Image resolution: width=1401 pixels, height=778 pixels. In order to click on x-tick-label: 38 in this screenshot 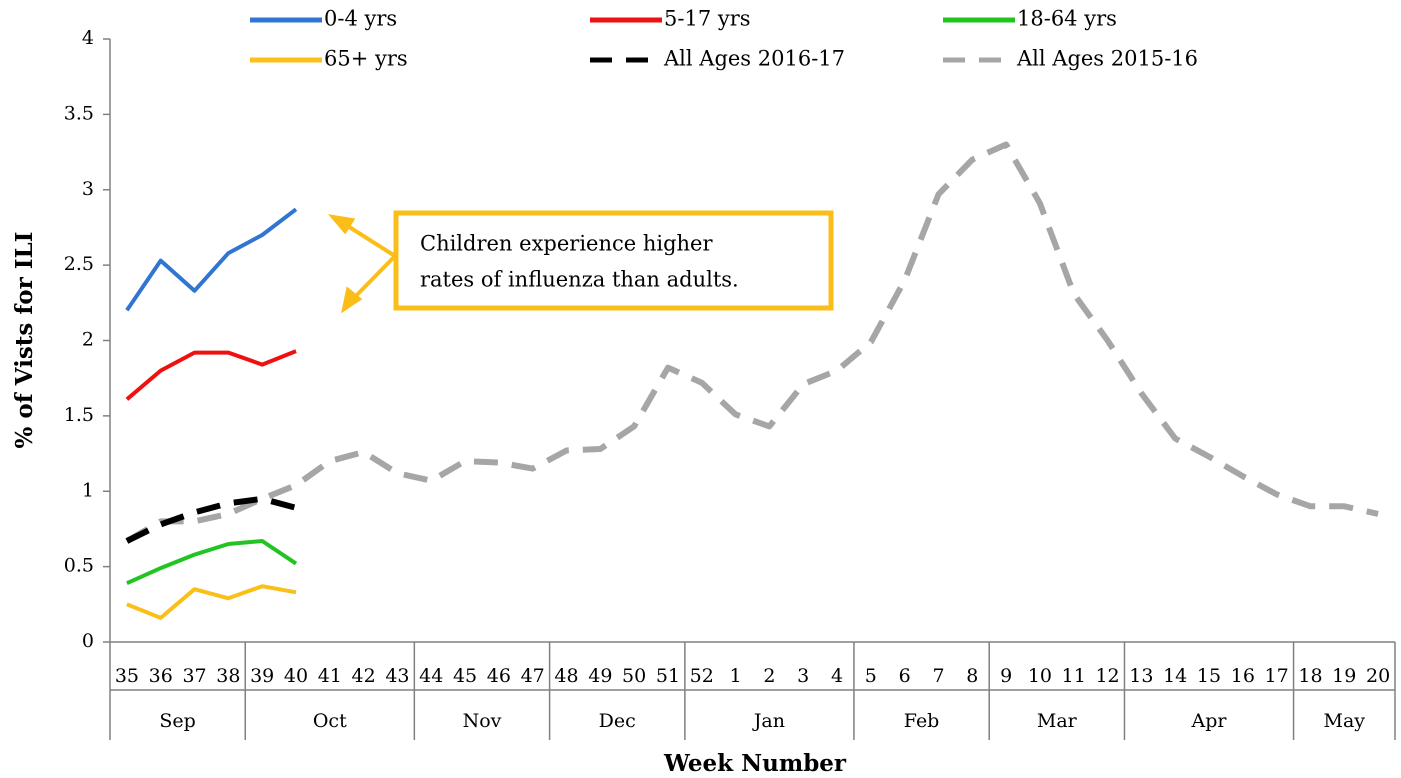, I will do `click(228, 676)`.